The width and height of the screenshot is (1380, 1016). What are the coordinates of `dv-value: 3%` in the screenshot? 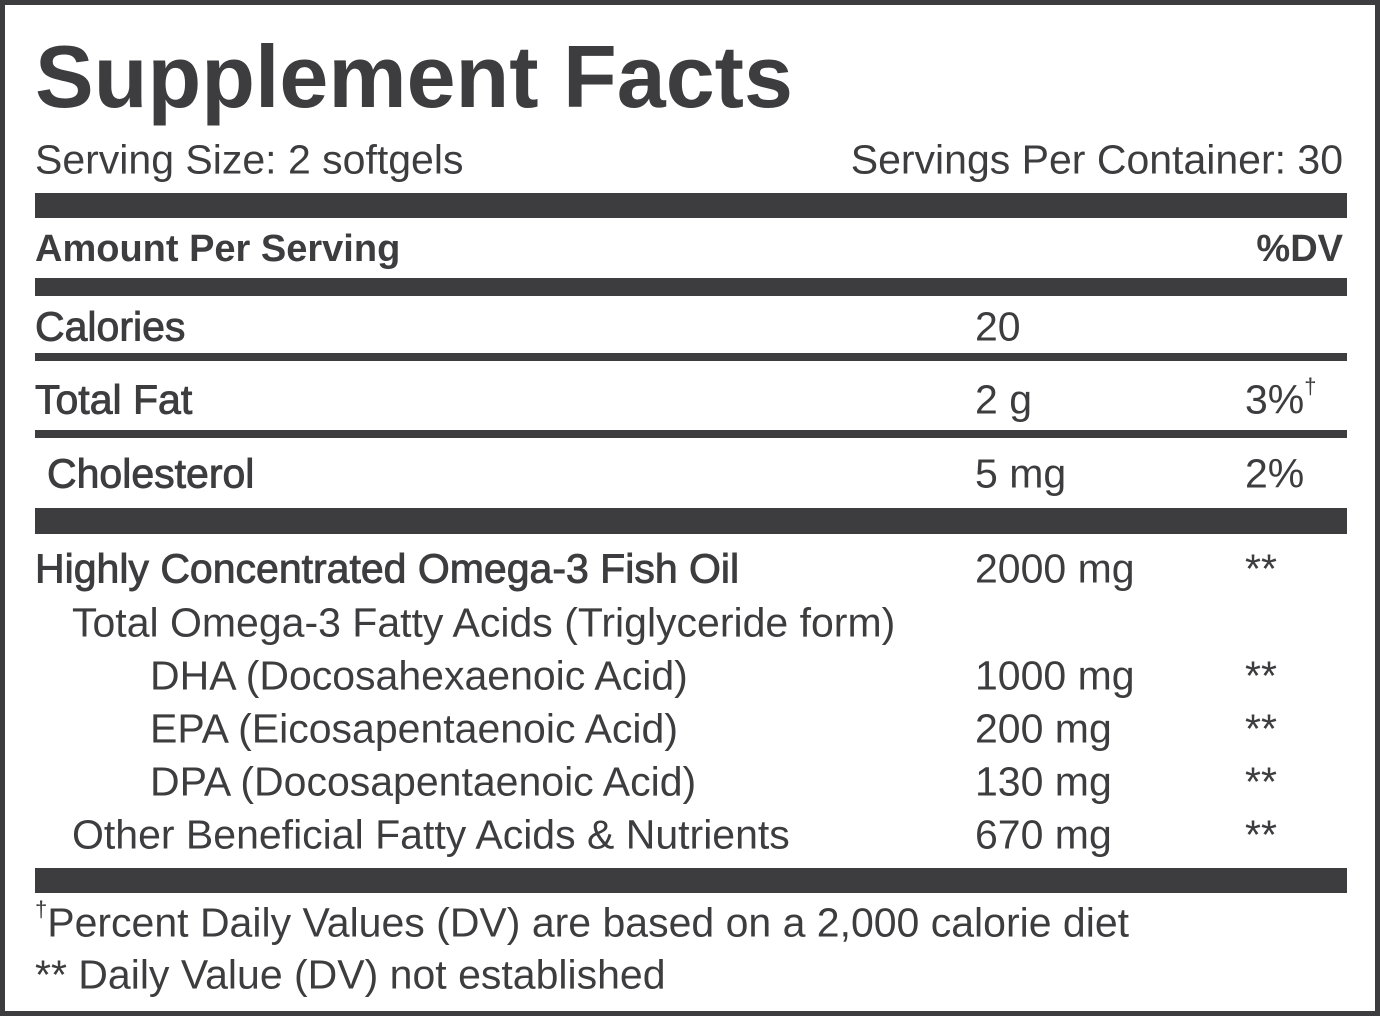 It's located at (1275, 399).